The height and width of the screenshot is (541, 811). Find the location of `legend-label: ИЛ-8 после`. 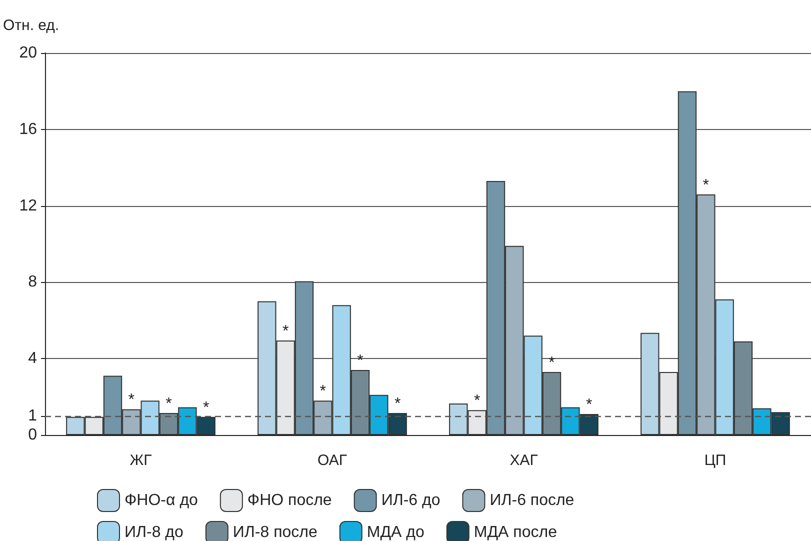

legend-label: ИЛ-8 после is located at coordinates (275, 532).